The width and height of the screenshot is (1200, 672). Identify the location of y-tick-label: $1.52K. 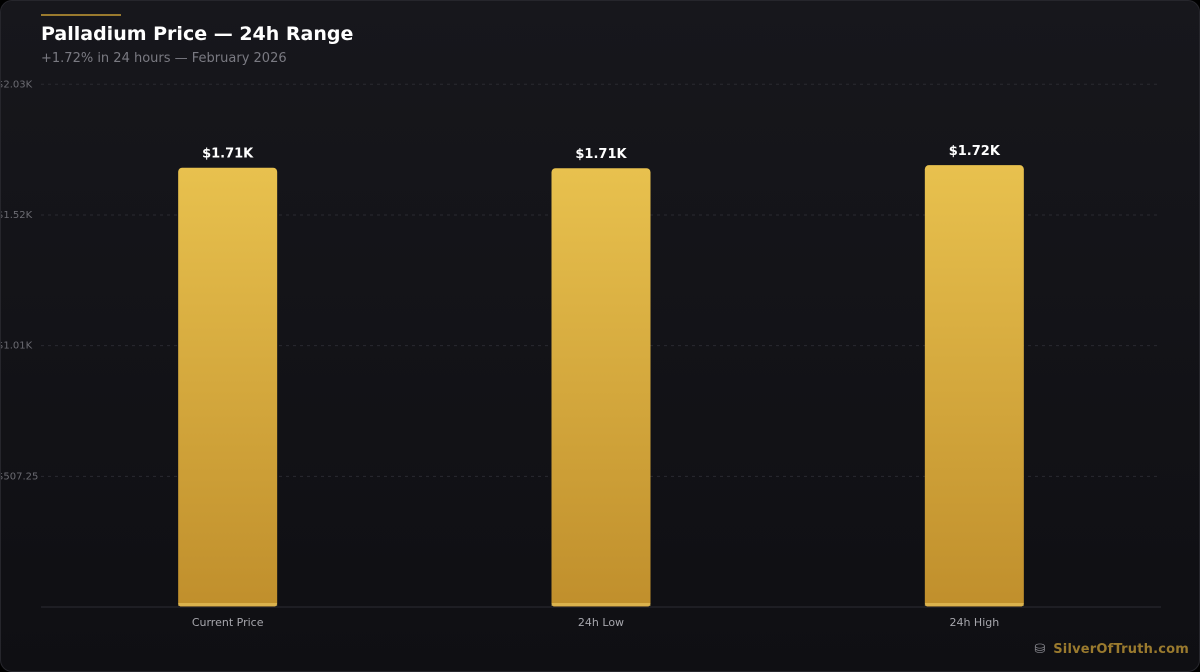
(17, 215).